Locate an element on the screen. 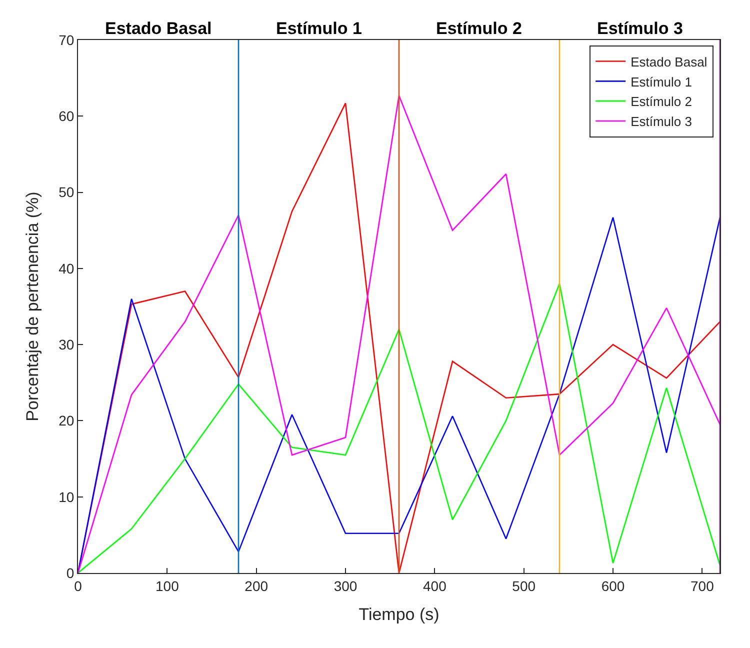 This screenshot has height=648, width=750. x-tick-label: 600 is located at coordinates (613, 586).